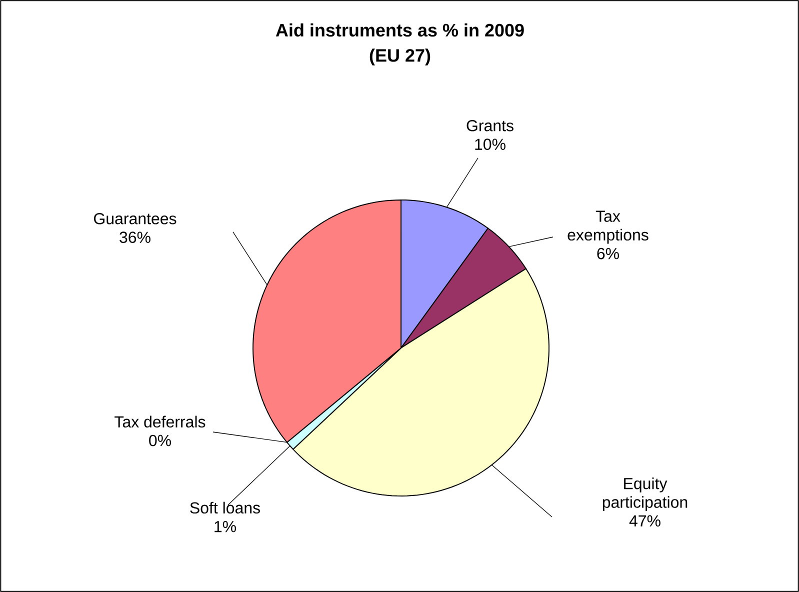 The height and width of the screenshot is (592, 799). I want to click on category-label: Tax deferrals, so click(160, 422).